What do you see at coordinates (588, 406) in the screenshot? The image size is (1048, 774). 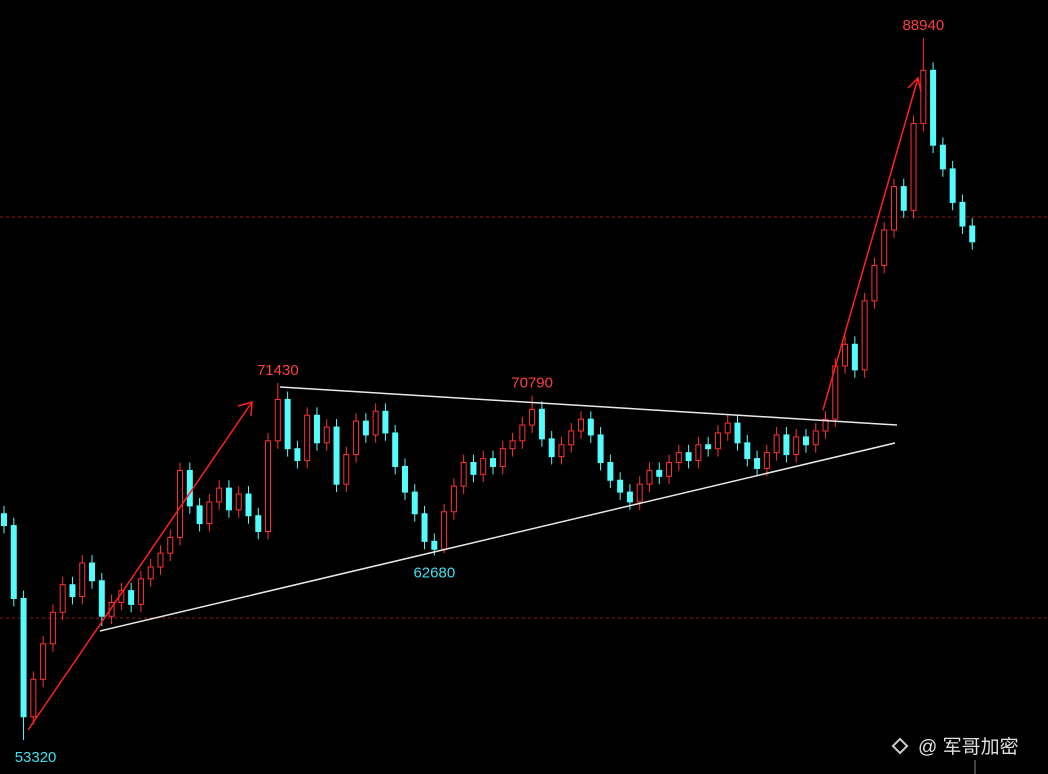 I see `trend-line` at bounding box center [588, 406].